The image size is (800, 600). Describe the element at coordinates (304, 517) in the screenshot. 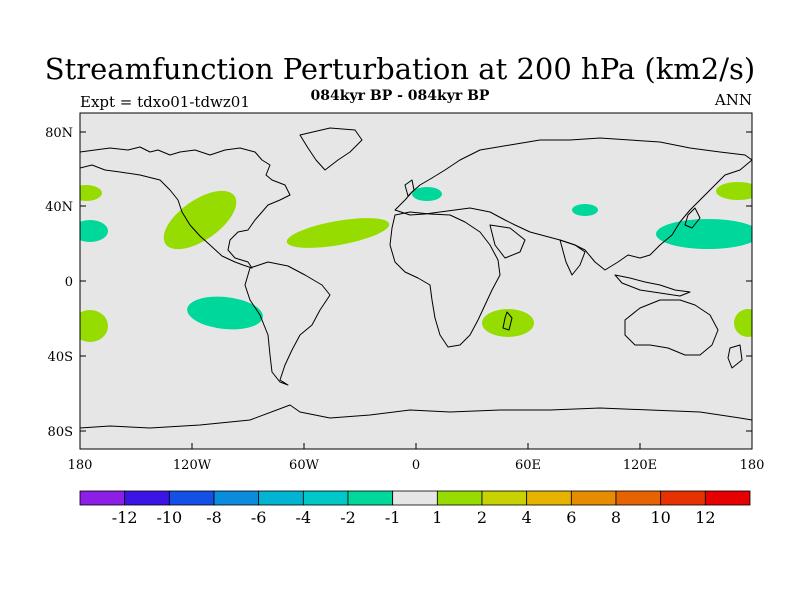

I see `colorbar-label: -4` at that location.